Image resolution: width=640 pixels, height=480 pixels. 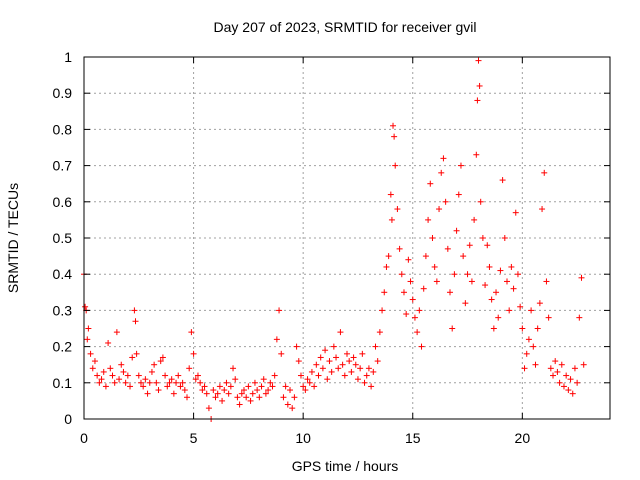 What do you see at coordinates (84, 438) in the screenshot?
I see `x-tick-label: 0` at bounding box center [84, 438].